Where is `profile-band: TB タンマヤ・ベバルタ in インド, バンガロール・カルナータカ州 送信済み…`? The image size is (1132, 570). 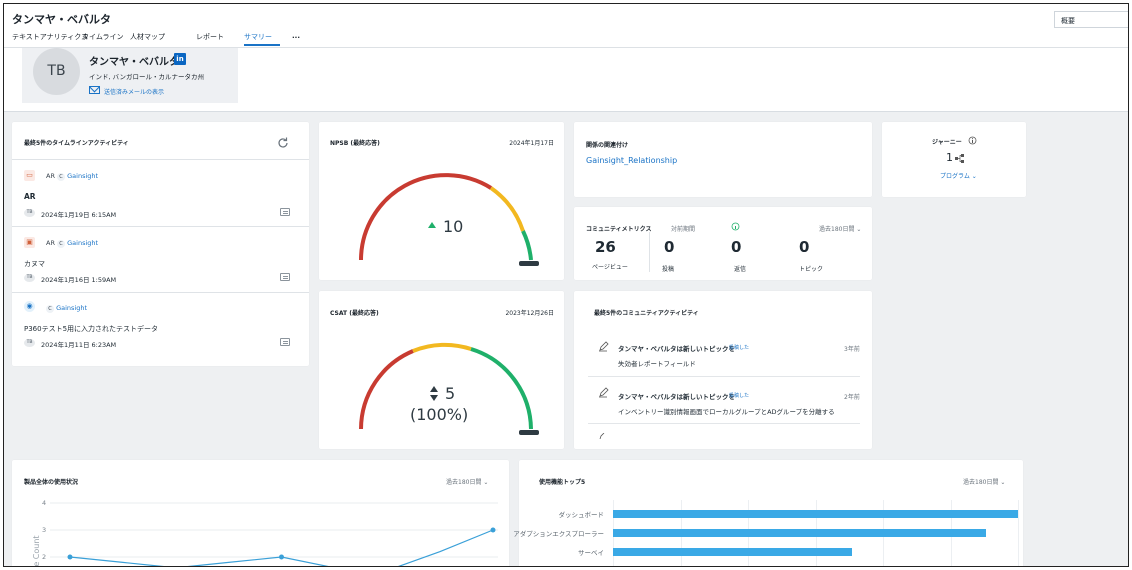
profile-band: TB タンマヤ・ベバルタ in インド, バンガロール・カルナータカ州 送信済み… is located at coordinates (566, 80).